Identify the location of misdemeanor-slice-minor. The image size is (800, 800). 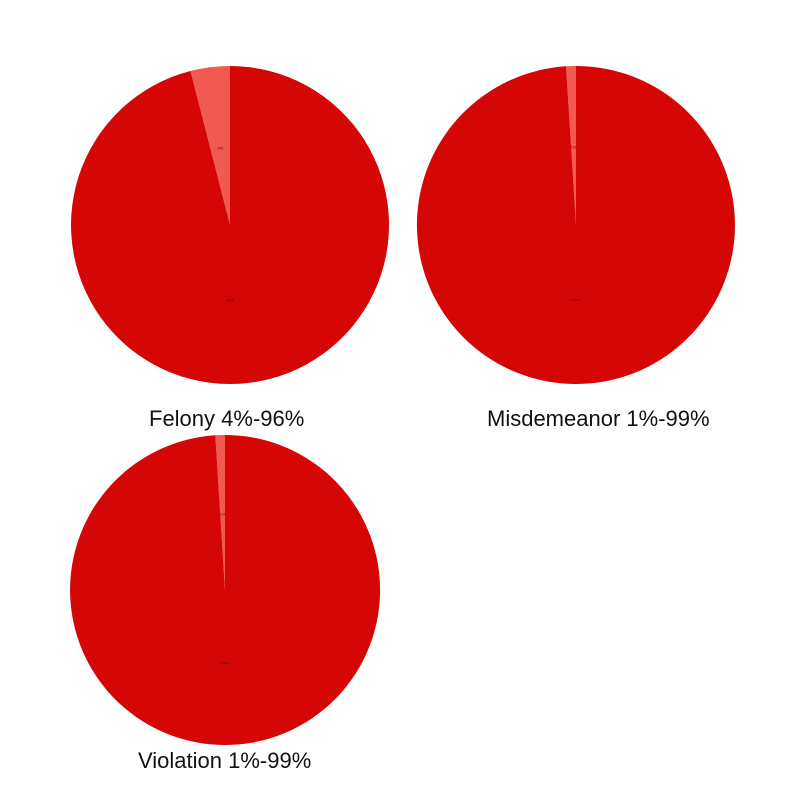
(571, 145).